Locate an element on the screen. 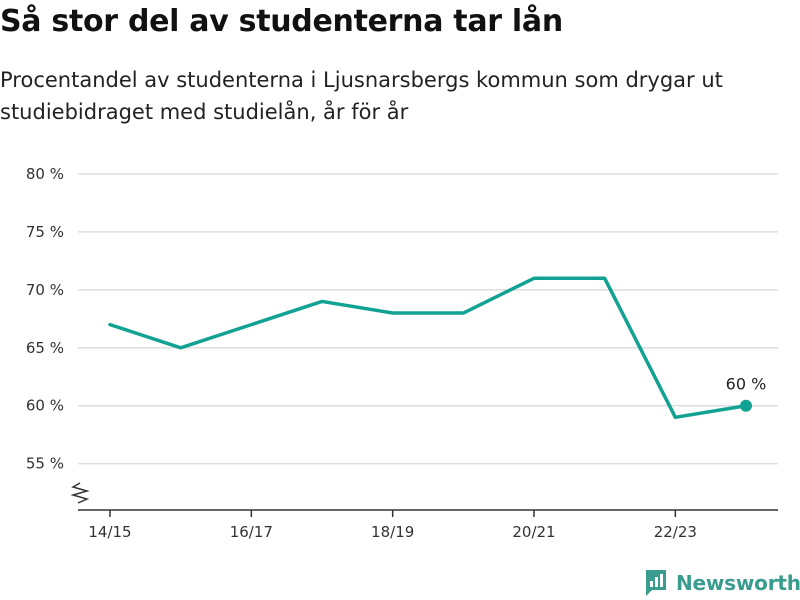 The image size is (800, 600). y-tick-label: 70 % is located at coordinates (45, 290).